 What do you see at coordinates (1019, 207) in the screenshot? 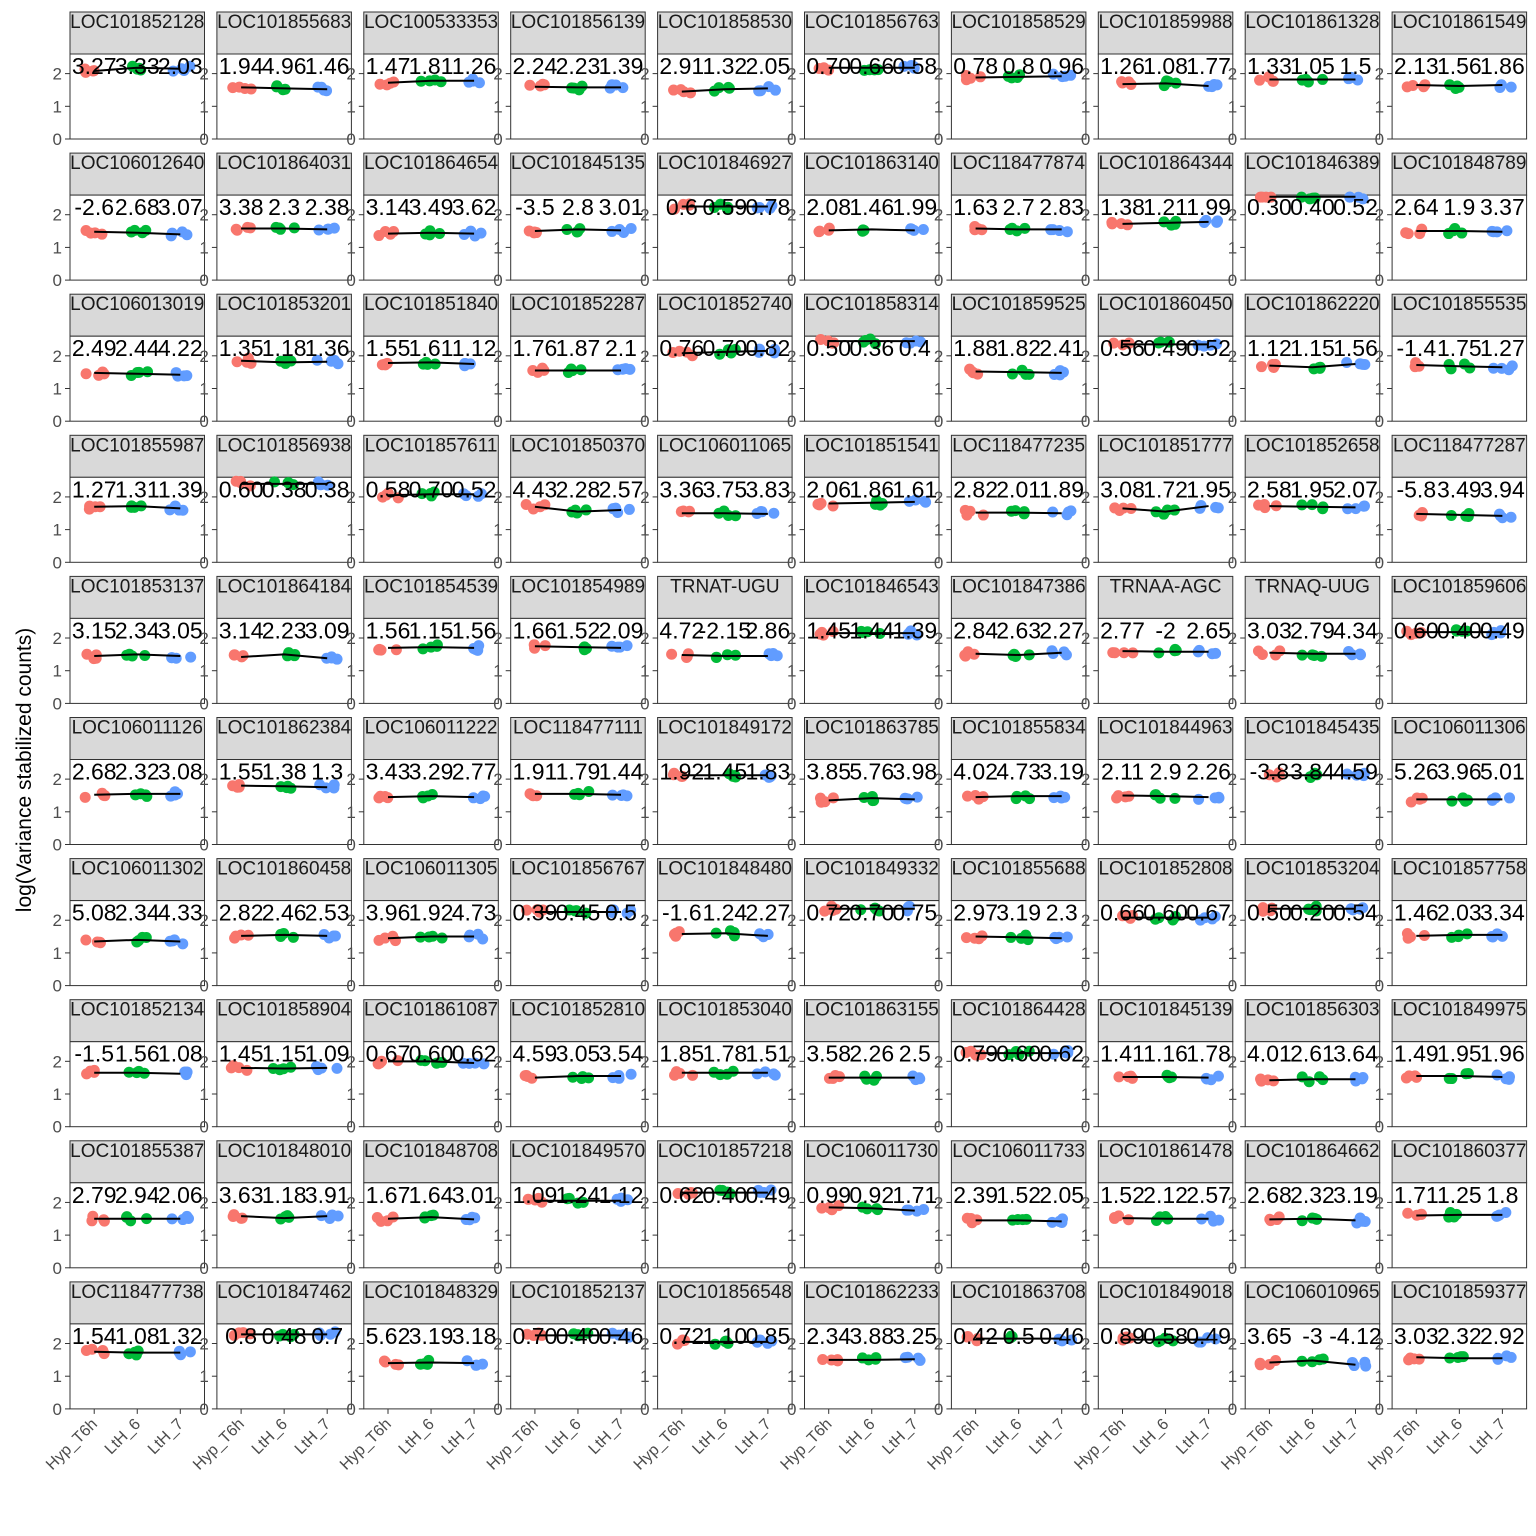
I see `value-label: 2.7` at bounding box center [1019, 207].